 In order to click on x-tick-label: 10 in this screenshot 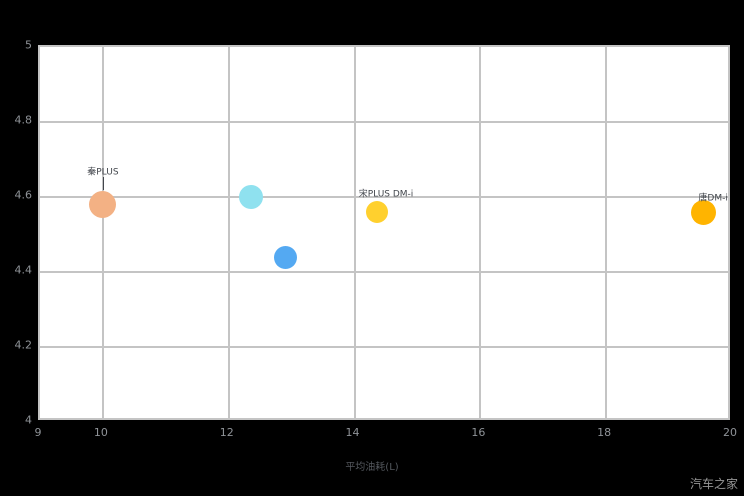, I will do `click(100, 432)`.